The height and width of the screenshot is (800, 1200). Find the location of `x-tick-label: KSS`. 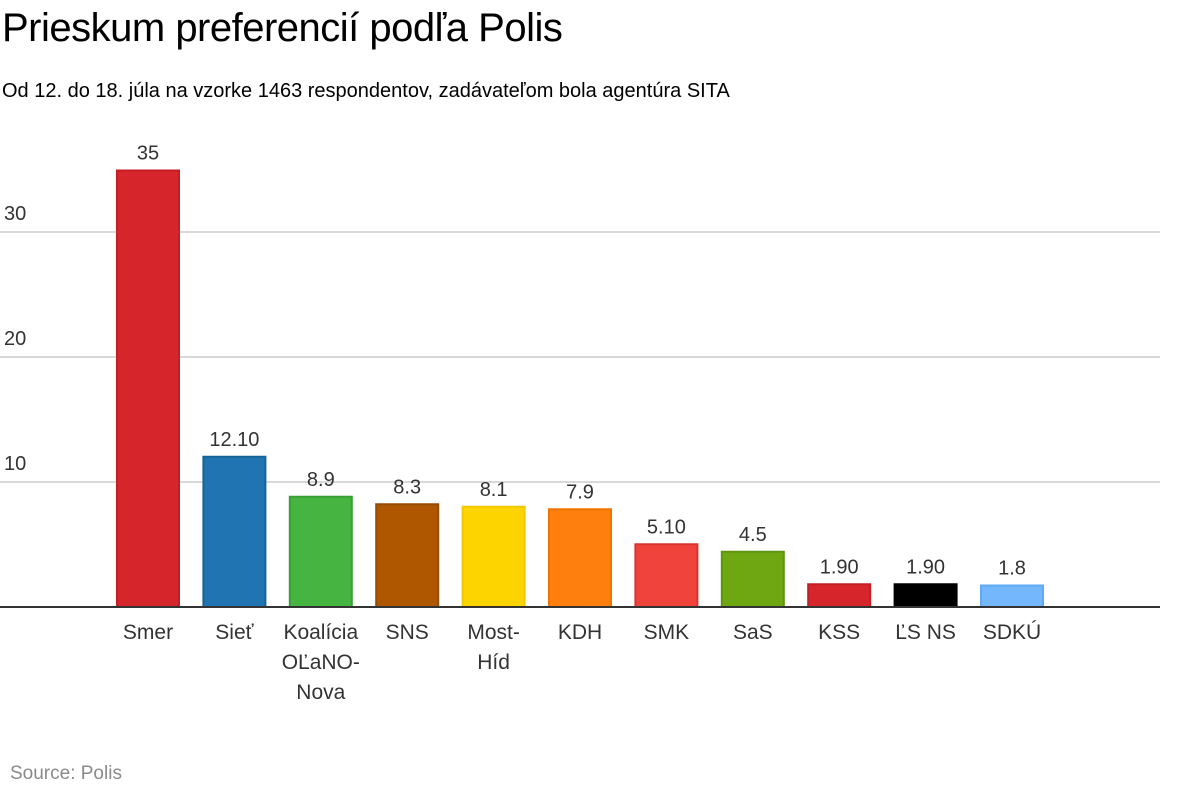

x-tick-label: KSS is located at coordinates (839, 632).